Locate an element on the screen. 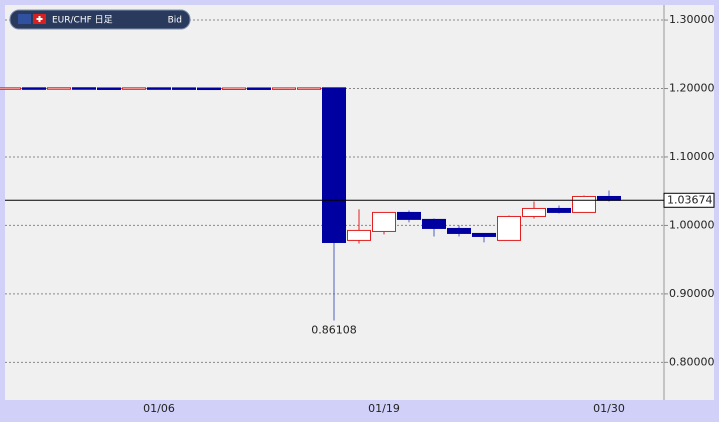 The width and height of the screenshot is (719, 422). x-tick-label: 01/06 is located at coordinates (159, 408).